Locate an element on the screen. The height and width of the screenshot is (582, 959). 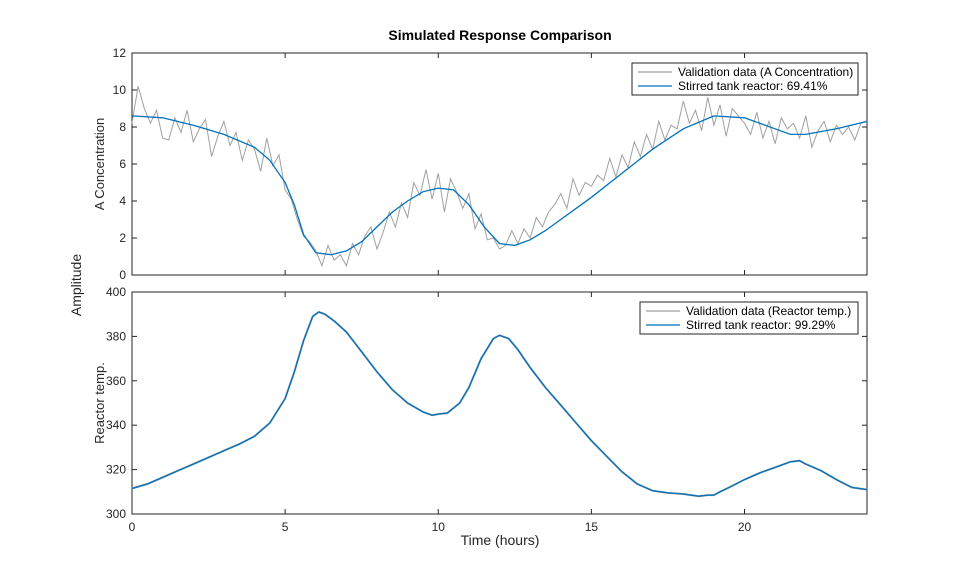
y-tick-label: 380 is located at coordinates (116, 336).